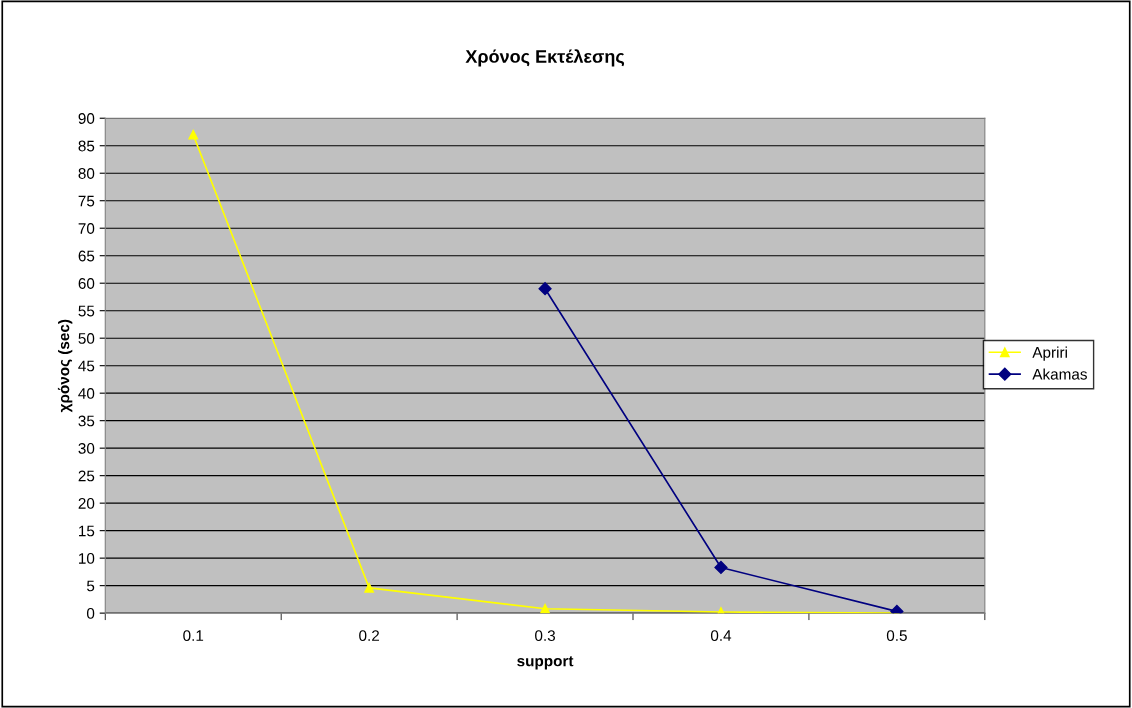 This screenshot has width=1132, height=708. I want to click on x-tick-label: 0.2, so click(369, 636).